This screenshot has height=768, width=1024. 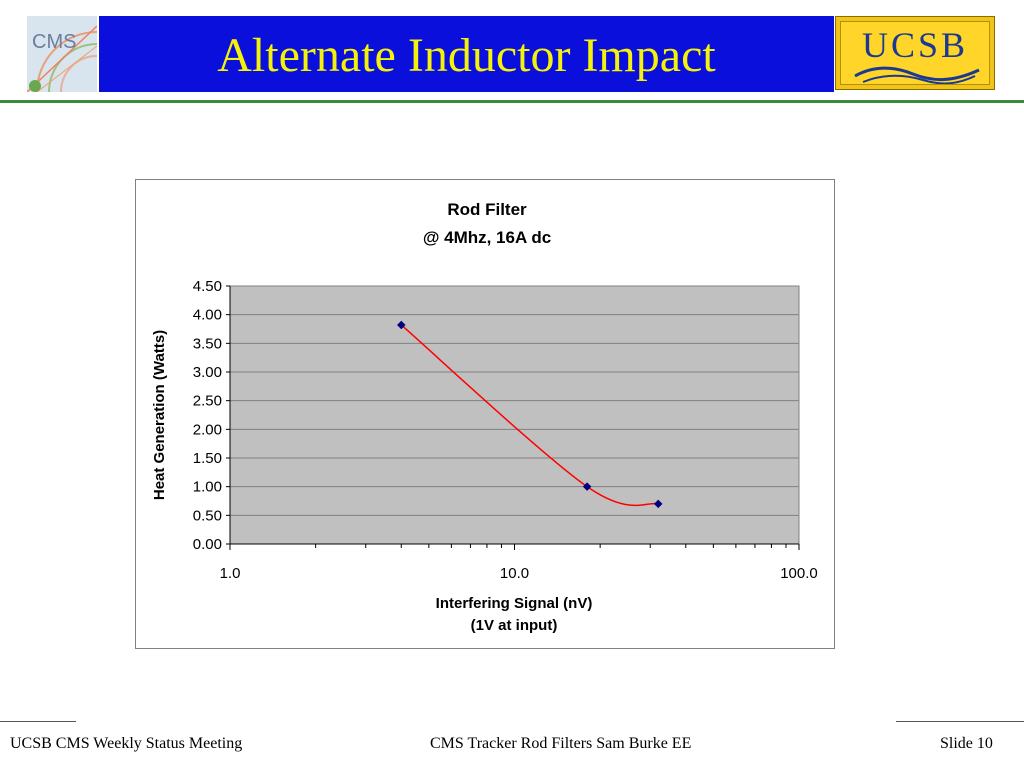 What do you see at coordinates (915, 45) in the screenshot?
I see `ucsb-logo-text: UCSB` at bounding box center [915, 45].